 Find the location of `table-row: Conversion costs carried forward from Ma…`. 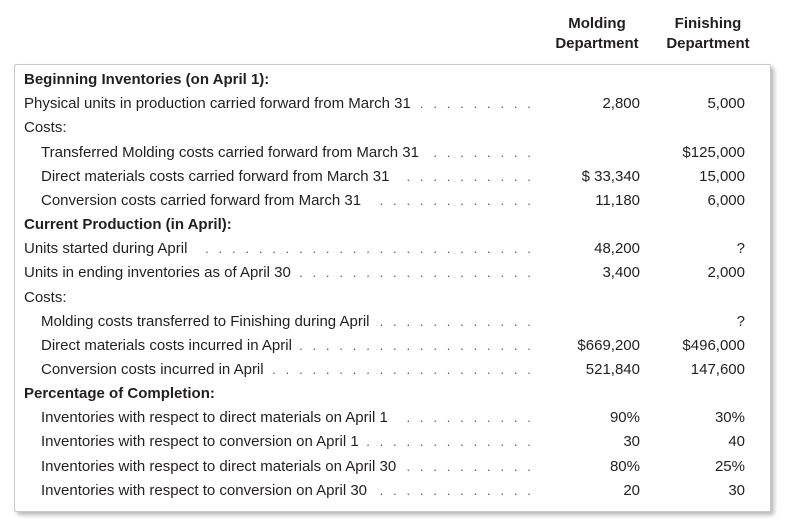

table-row: Conversion costs carried forward from Ma… is located at coordinates (394, 201).